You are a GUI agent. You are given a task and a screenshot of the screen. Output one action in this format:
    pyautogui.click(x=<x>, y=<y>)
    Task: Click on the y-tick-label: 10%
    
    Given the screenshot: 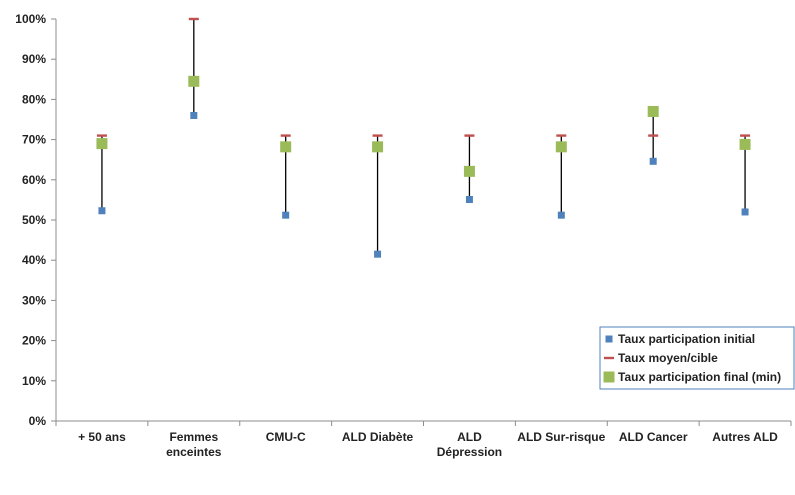 What is the action you would take?
    pyautogui.click(x=34, y=381)
    